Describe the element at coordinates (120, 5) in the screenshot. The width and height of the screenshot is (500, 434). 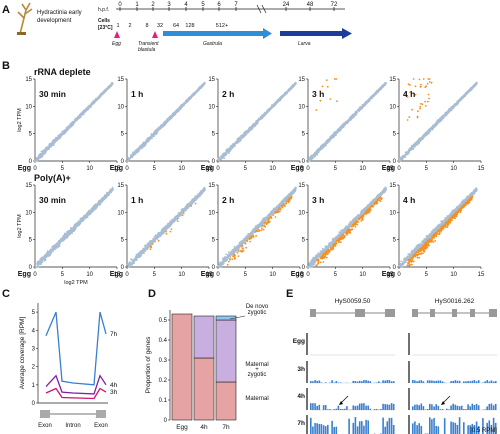
I see `hpf-tick-label: 0` at that location.